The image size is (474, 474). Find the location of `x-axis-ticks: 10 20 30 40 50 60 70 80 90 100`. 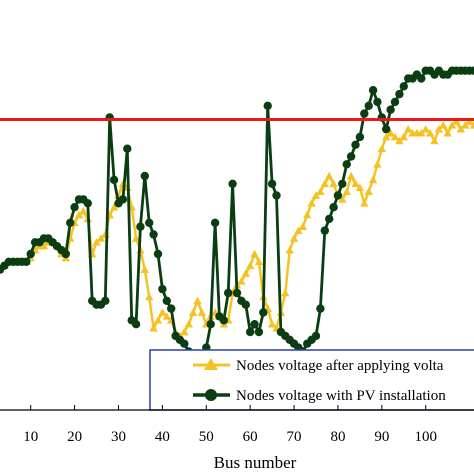

x-axis-ticks: 10 20 30 40 50 60 70 80 90 100 is located at coordinates (230, 425).